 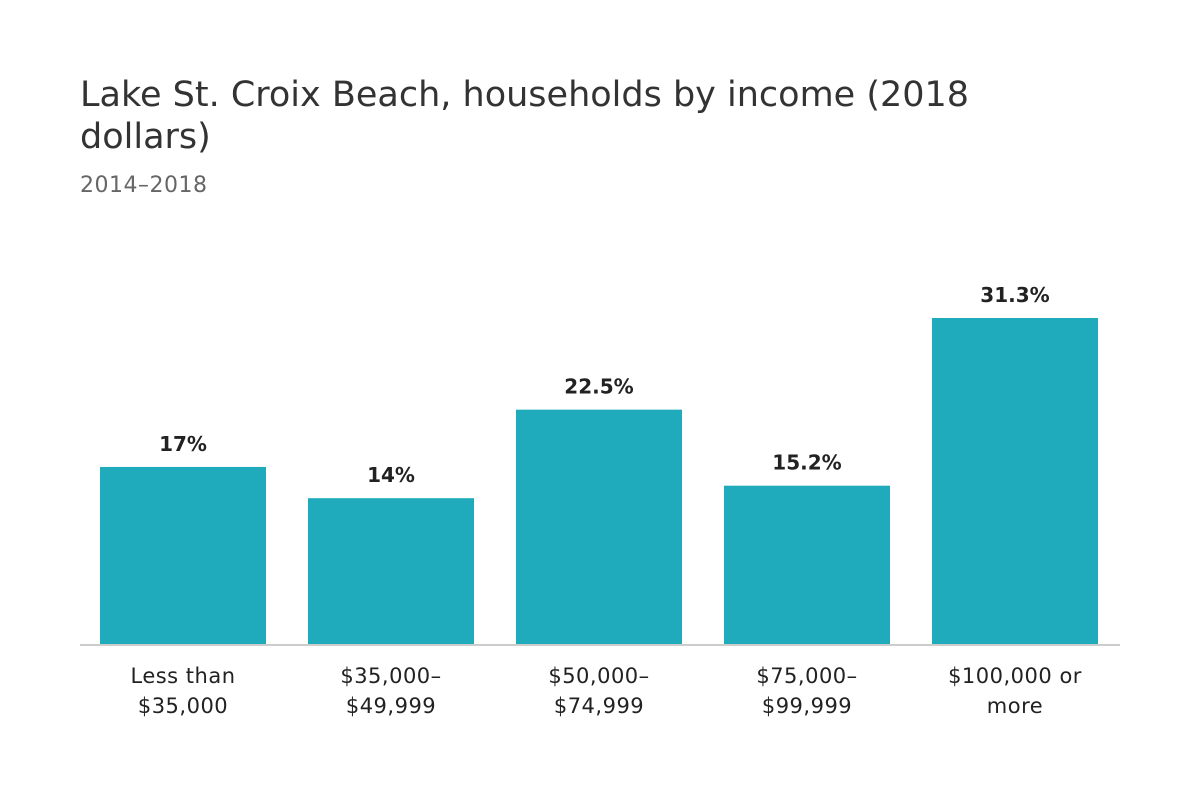 I want to click on data-label-0: 17%, so click(x=183, y=444).